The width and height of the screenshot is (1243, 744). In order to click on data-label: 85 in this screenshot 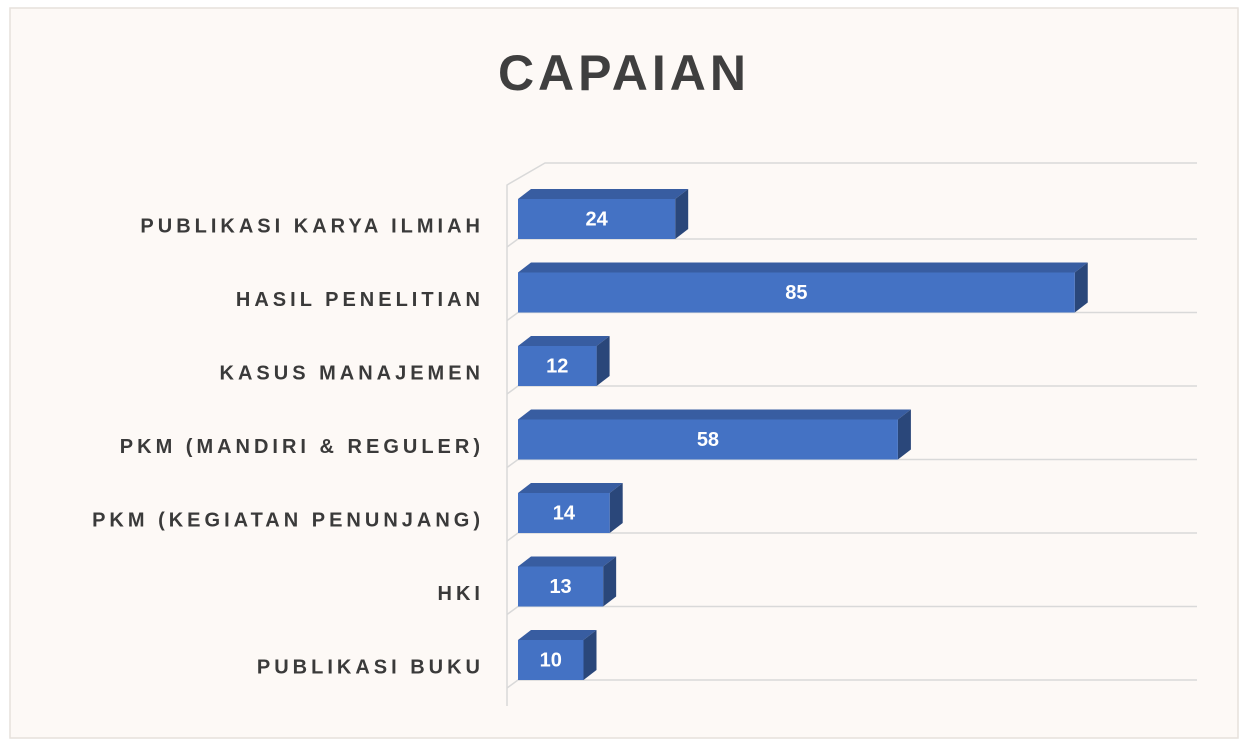, I will do `click(796, 293)`.